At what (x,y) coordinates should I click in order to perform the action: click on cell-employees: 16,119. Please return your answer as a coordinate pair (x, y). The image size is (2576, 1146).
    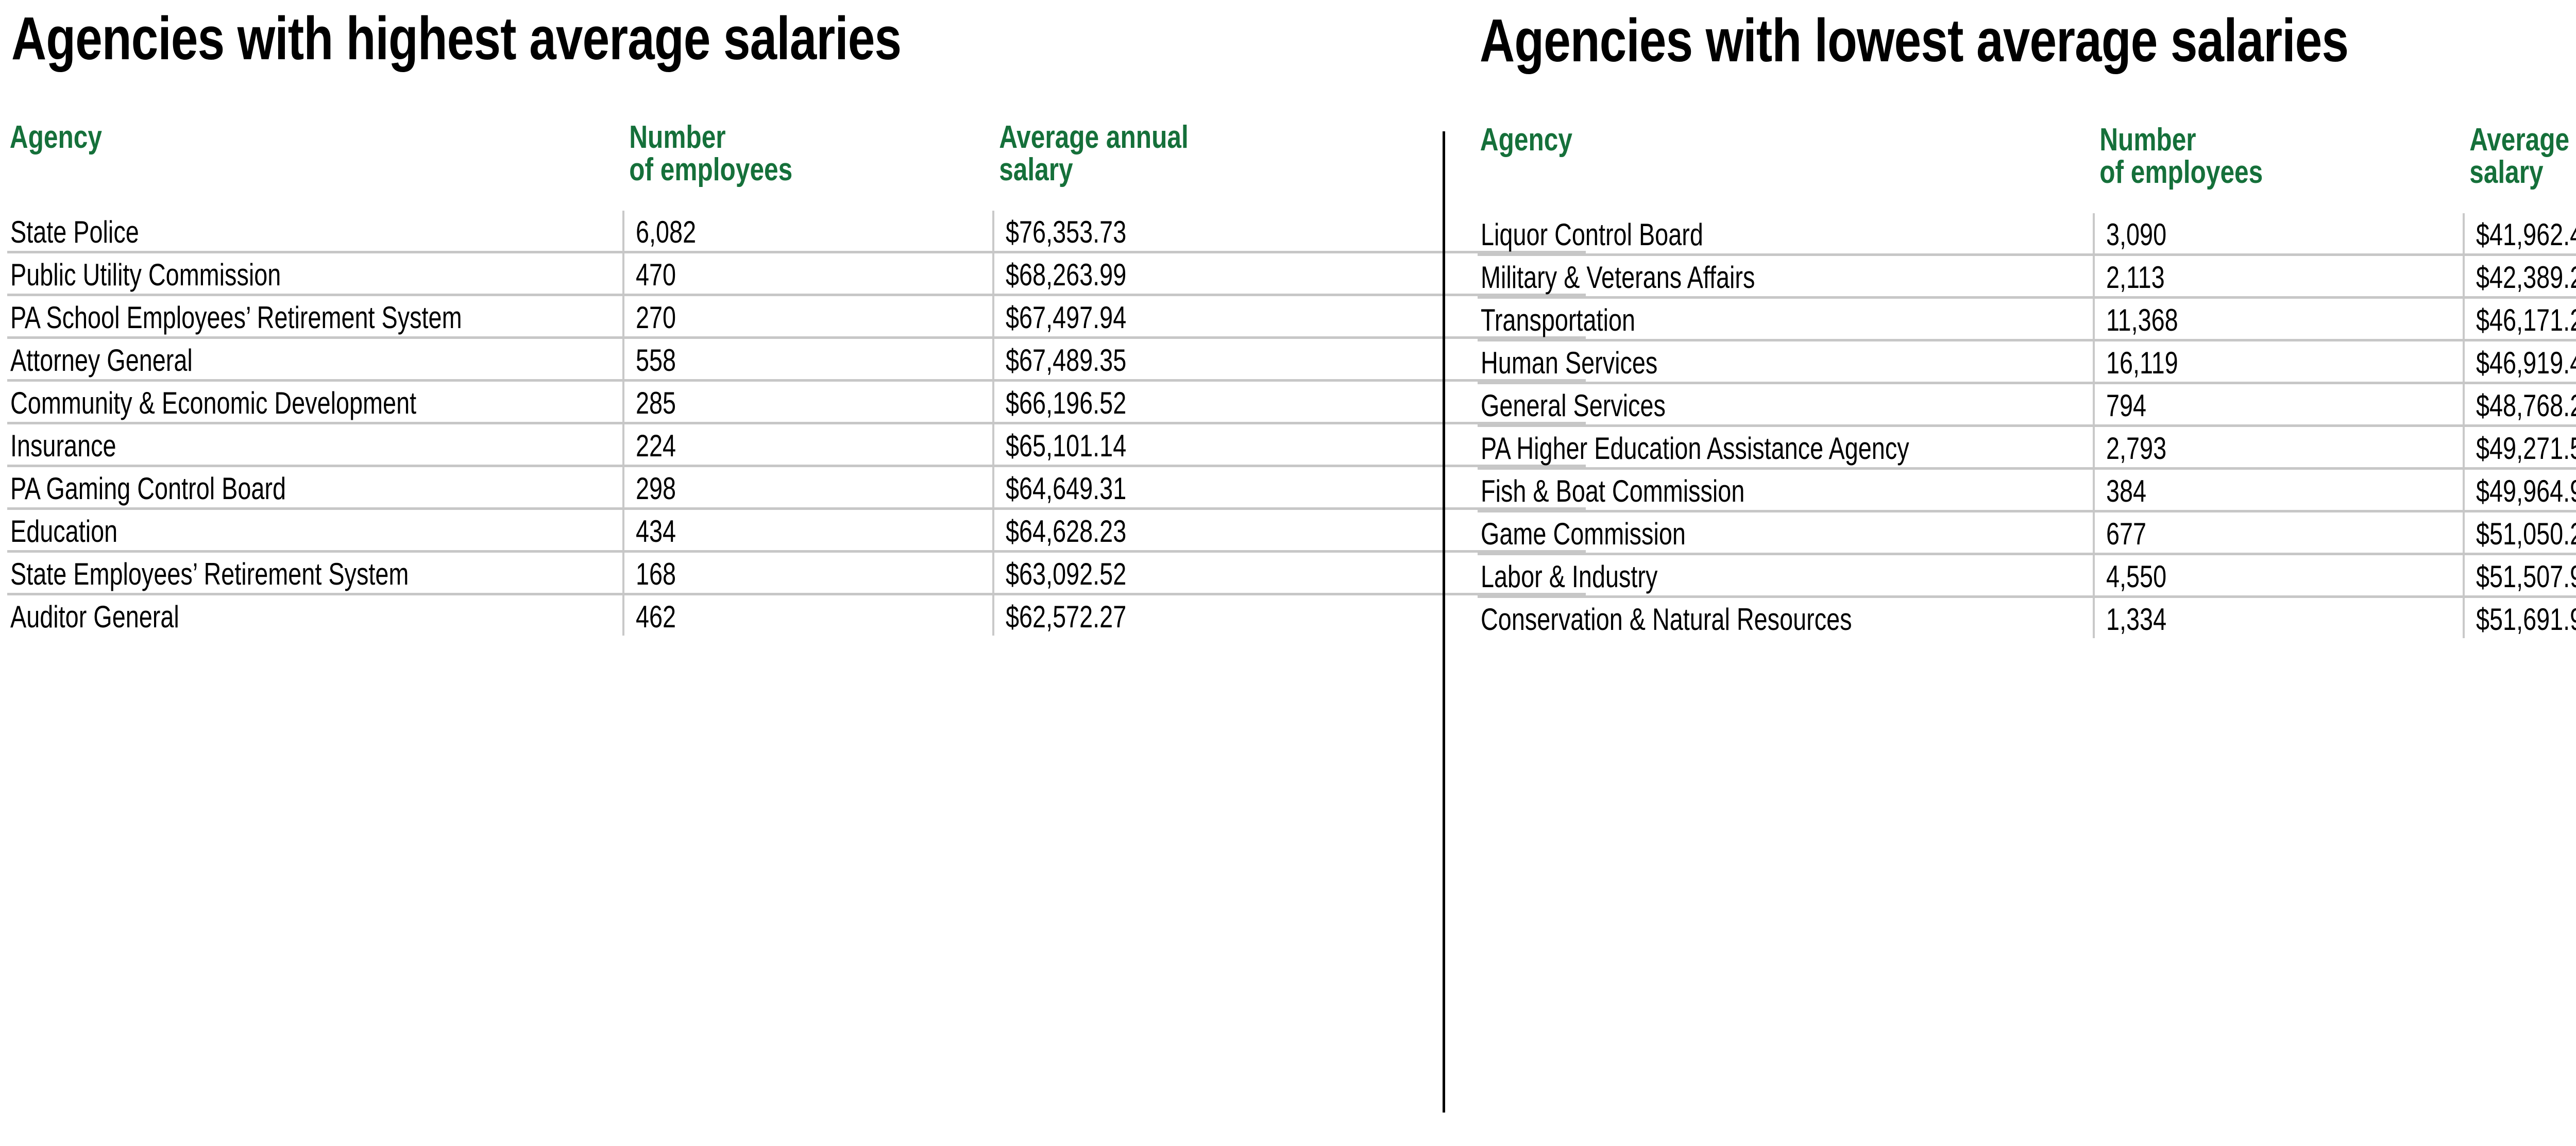
    Looking at the image, I should click on (2278, 361).